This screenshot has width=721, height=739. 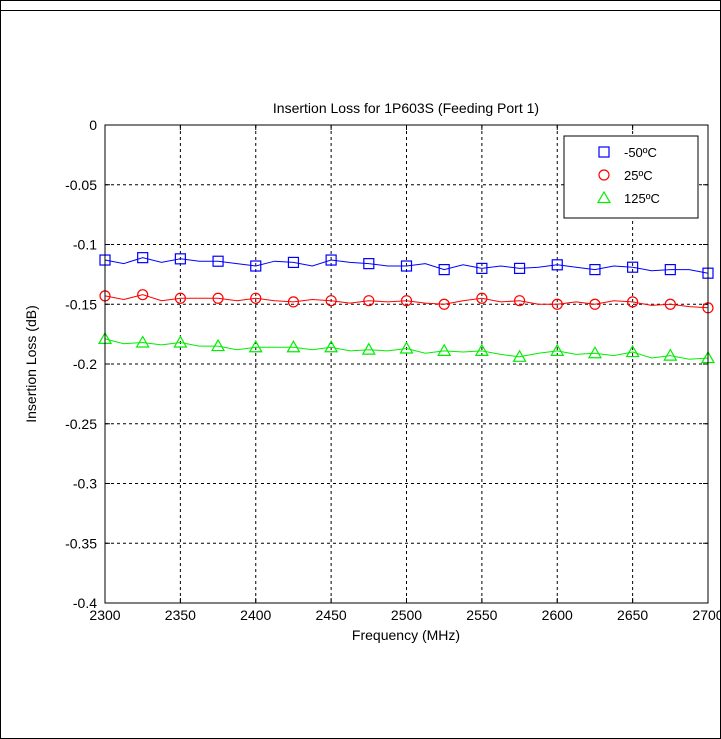 What do you see at coordinates (93, 125) in the screenshot?
I see `y-tick-label: 0` at bounding box center [93, 125].